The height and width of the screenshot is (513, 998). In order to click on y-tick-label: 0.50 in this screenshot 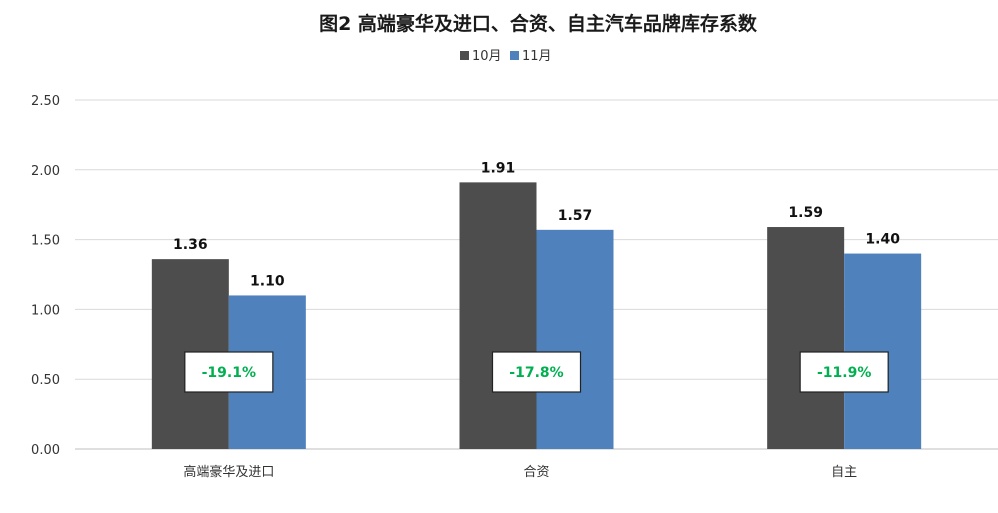, I will do `click(45, 380)`.